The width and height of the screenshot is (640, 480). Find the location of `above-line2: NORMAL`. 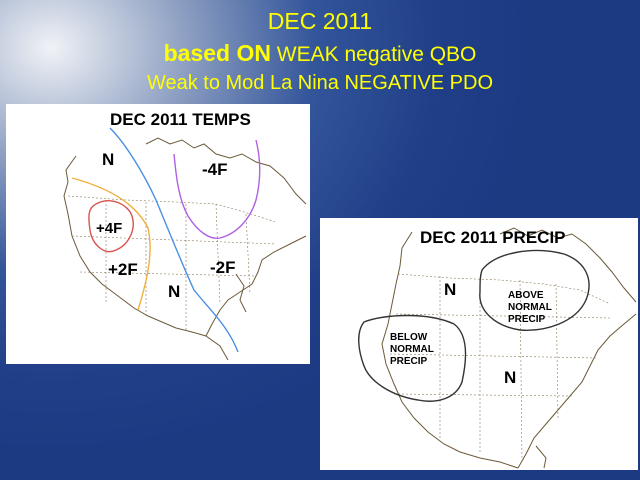

above-line2: NORMAL is located at coordinates (530, 307).